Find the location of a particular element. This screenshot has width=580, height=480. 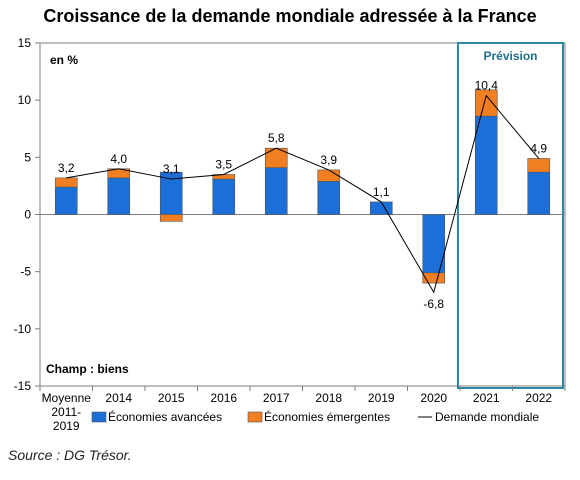

data-label: 3,9 is located at coordinates (328, 160).